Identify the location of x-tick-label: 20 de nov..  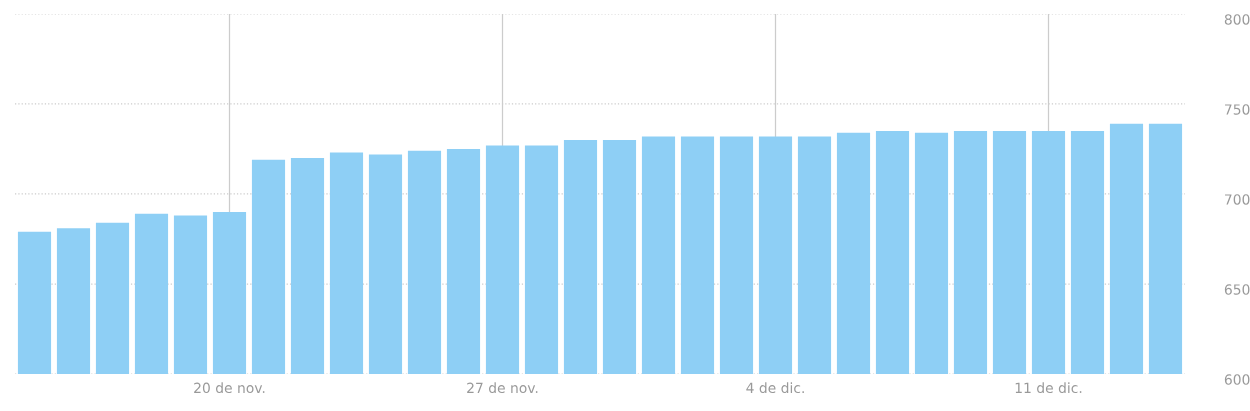
(229, 388).